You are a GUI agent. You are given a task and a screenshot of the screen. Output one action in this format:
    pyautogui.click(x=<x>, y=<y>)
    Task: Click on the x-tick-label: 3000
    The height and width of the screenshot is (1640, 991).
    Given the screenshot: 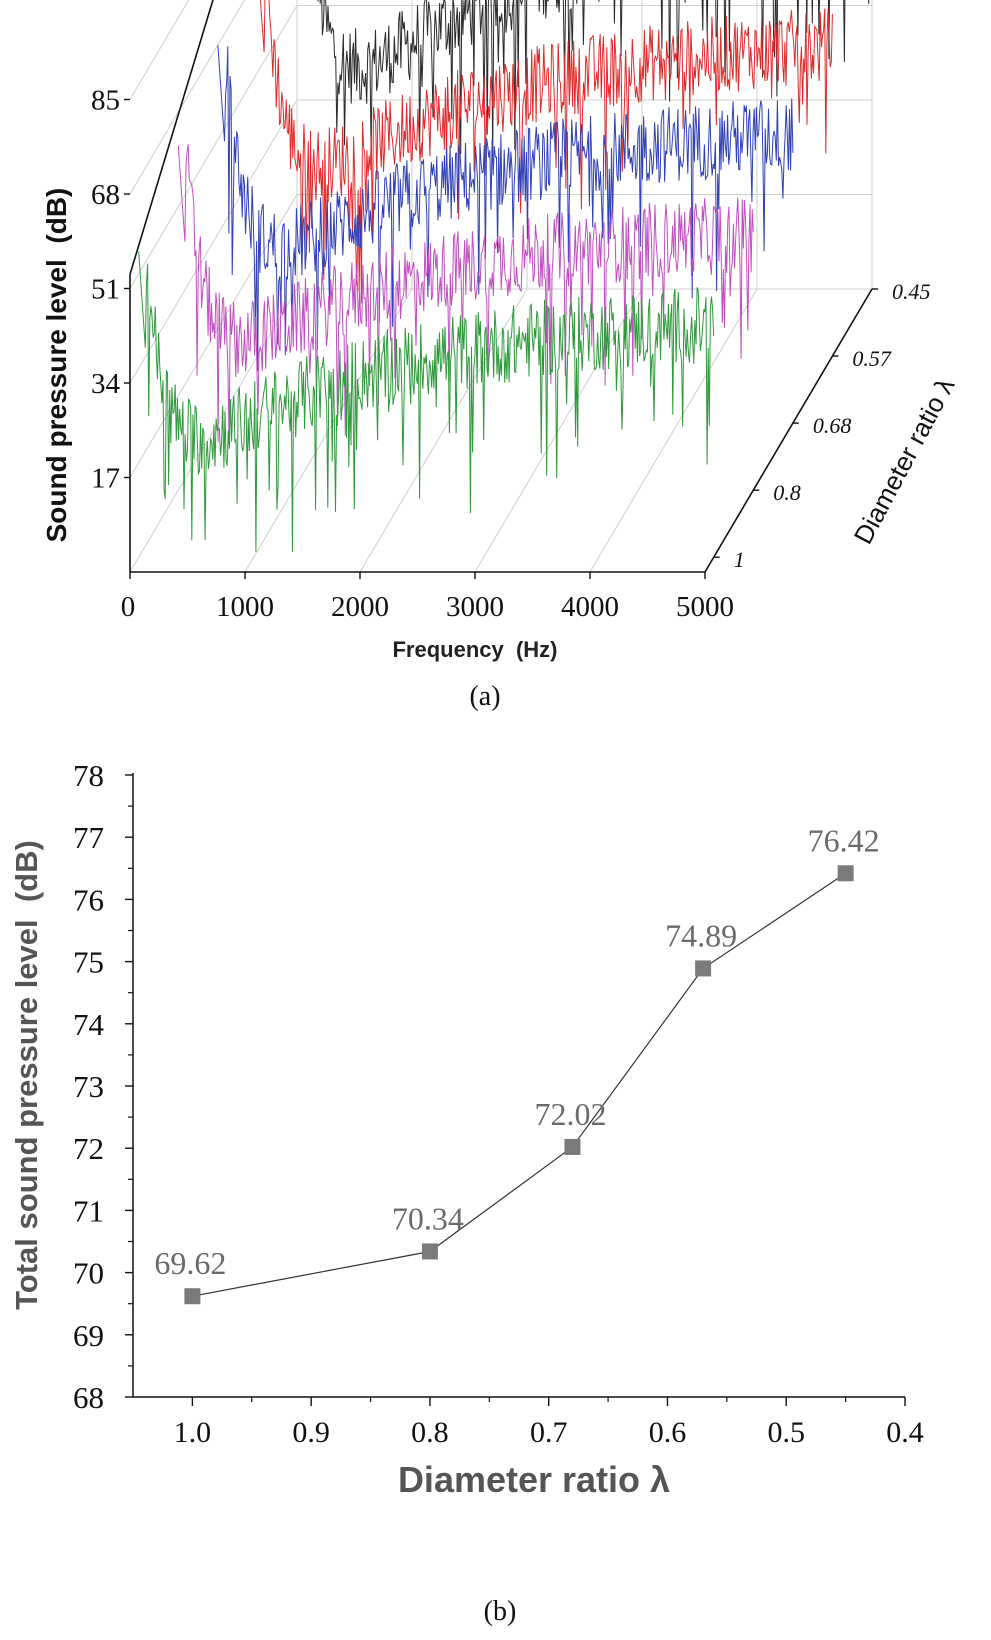 What is the action you would take?
    pyautogui.click(x=475, y=607)
    